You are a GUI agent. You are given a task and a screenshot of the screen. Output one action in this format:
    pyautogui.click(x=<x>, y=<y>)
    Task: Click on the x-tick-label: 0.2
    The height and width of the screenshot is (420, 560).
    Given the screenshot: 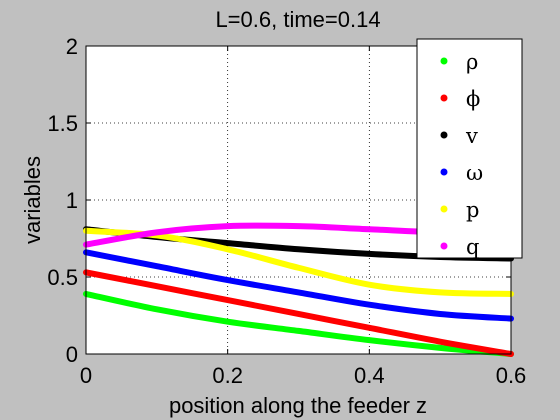 What is the action you would take?
    pyautogui.click(x=227, y=375)
    